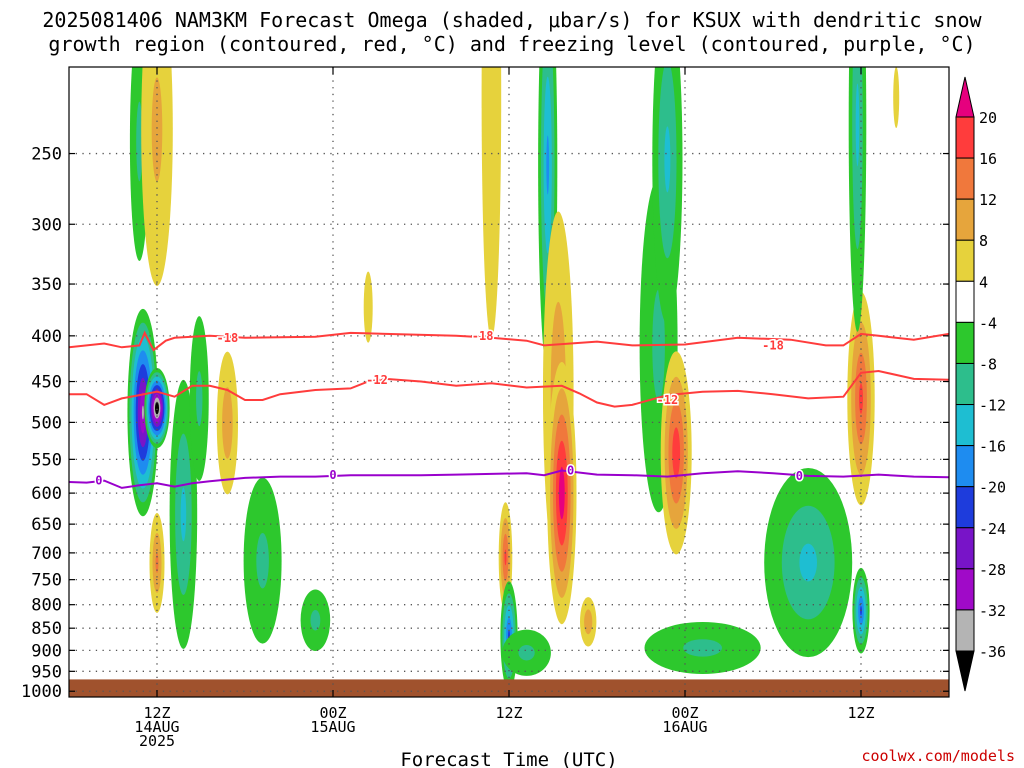  What do you see at coordinates (332, 727) in the screenshot?
I see `x-tick-label: 15AUG` at bounding box center [332, 727].